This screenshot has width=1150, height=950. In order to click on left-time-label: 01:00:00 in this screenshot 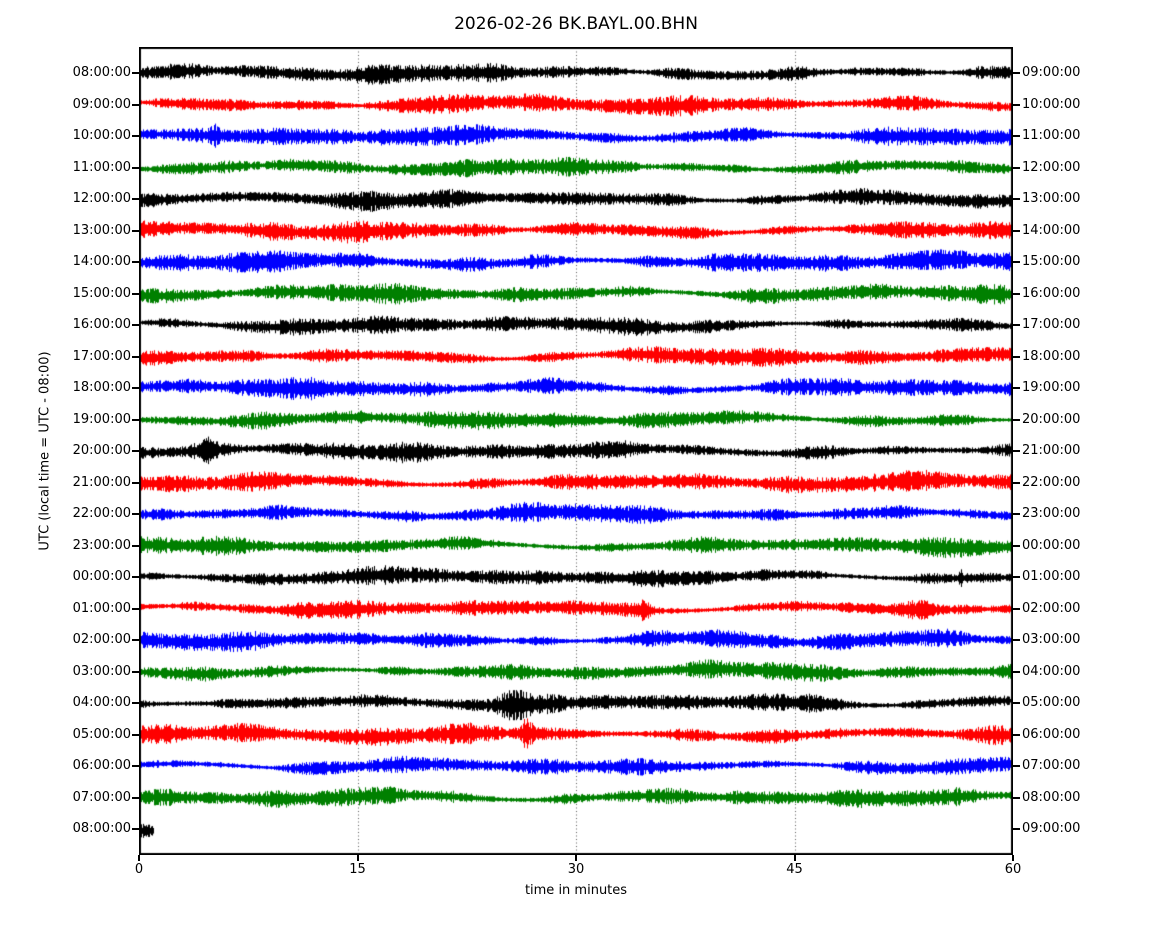, I will do `click(101, 608)`.